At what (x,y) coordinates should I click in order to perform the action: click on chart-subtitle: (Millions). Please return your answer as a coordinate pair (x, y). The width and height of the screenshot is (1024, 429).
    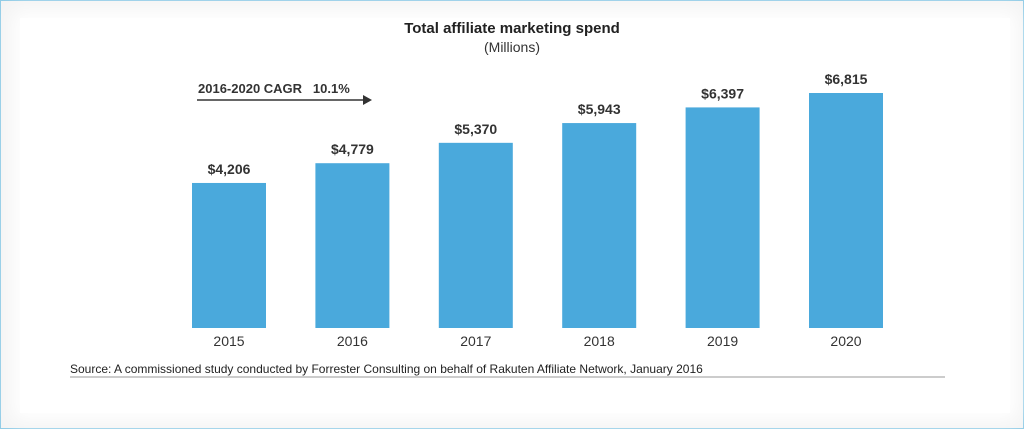
    Looking at the image, I should click on (512, 47).